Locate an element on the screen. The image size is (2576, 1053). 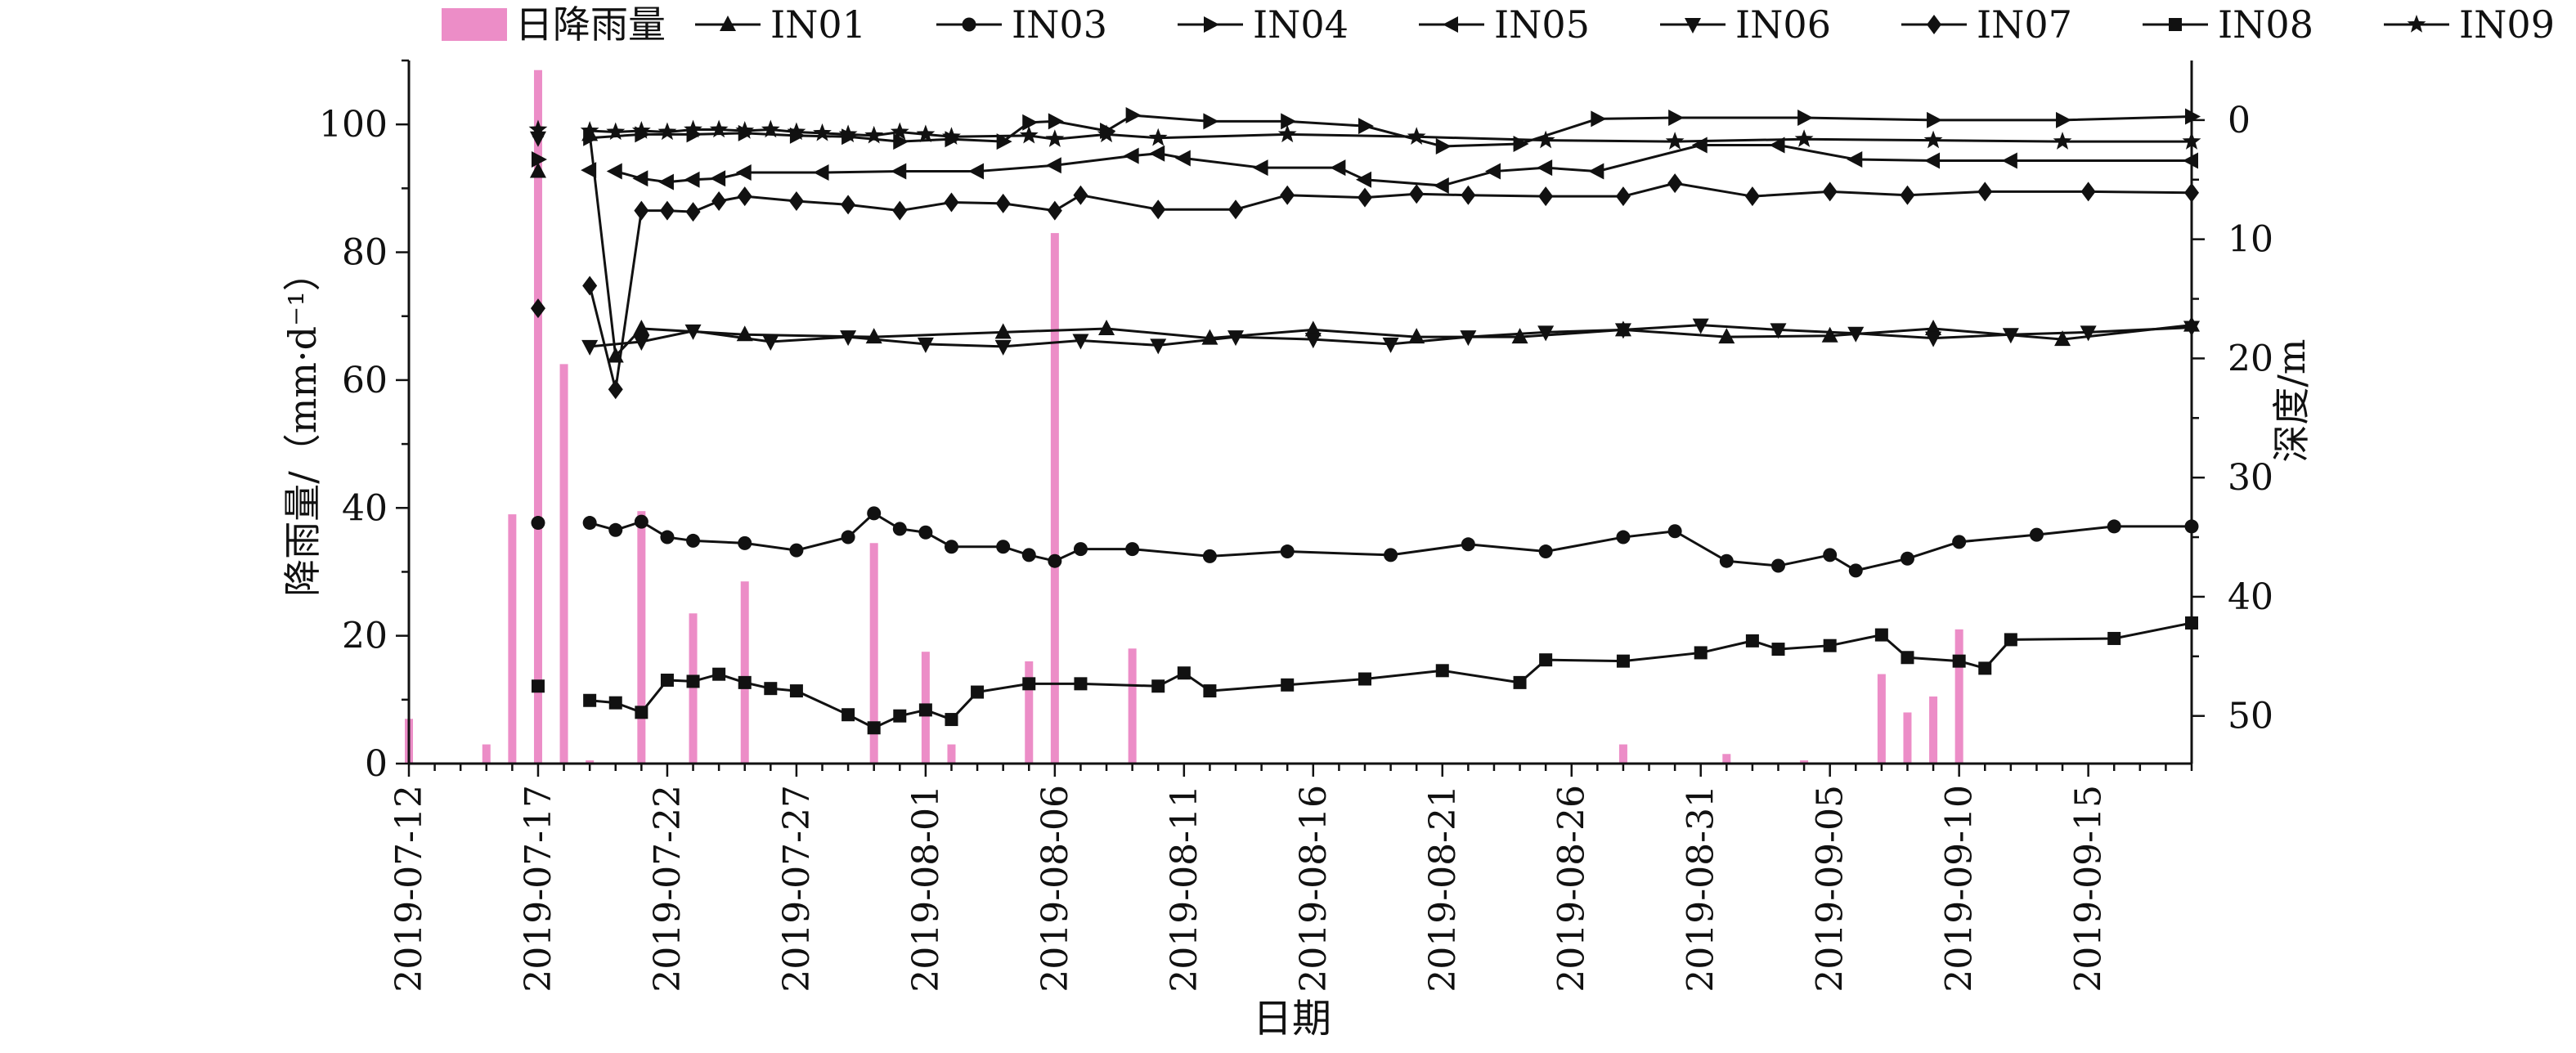
legend-label: IN05 is located at coordinates (1542, 24).